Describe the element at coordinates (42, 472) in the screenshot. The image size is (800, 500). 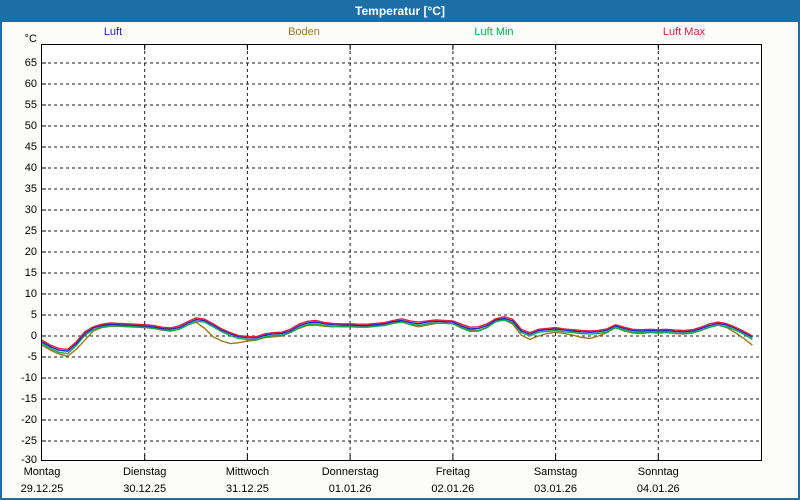
I see `x-day-label: Montag` at that location.